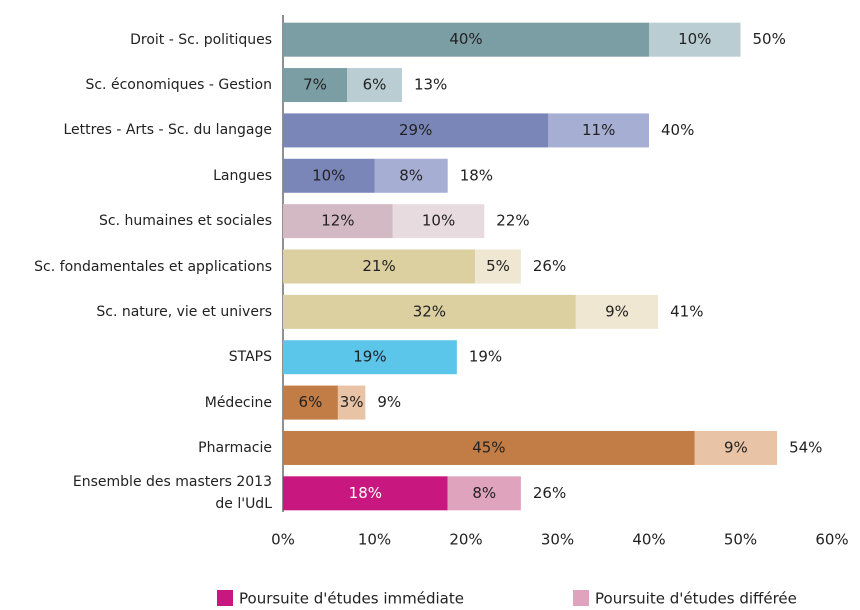 This screenshot has width=860, height=610. I want to click on total-label: 40%, so click(677, 130).